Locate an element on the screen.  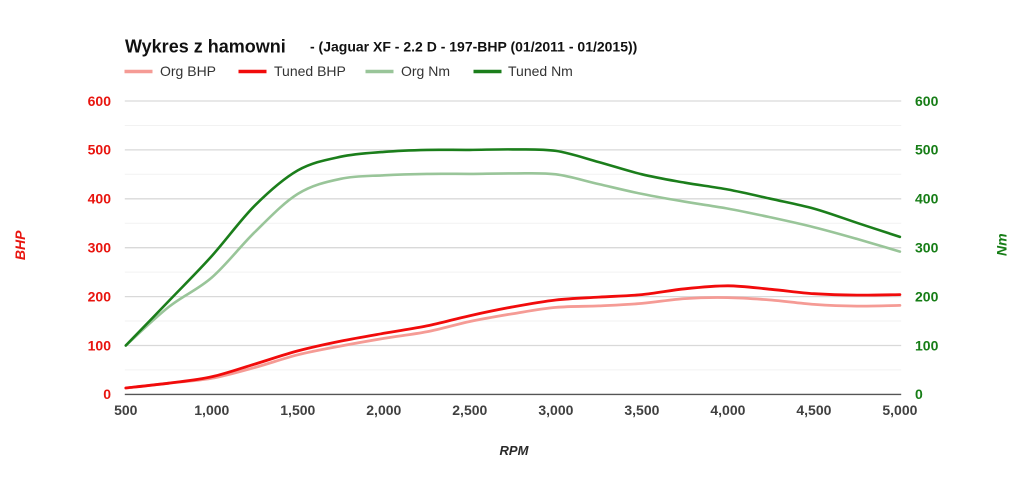
svg-text: Org Nm is located at coordinates (425, 71).